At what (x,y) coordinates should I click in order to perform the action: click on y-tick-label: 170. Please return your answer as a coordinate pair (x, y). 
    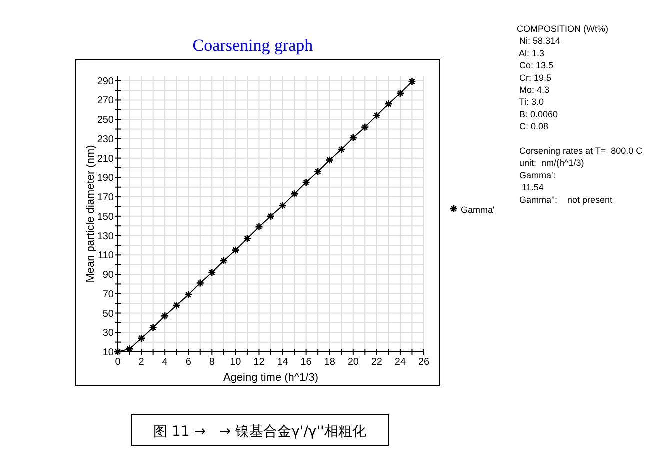
    Looking at the image, I should click on (105, 198).